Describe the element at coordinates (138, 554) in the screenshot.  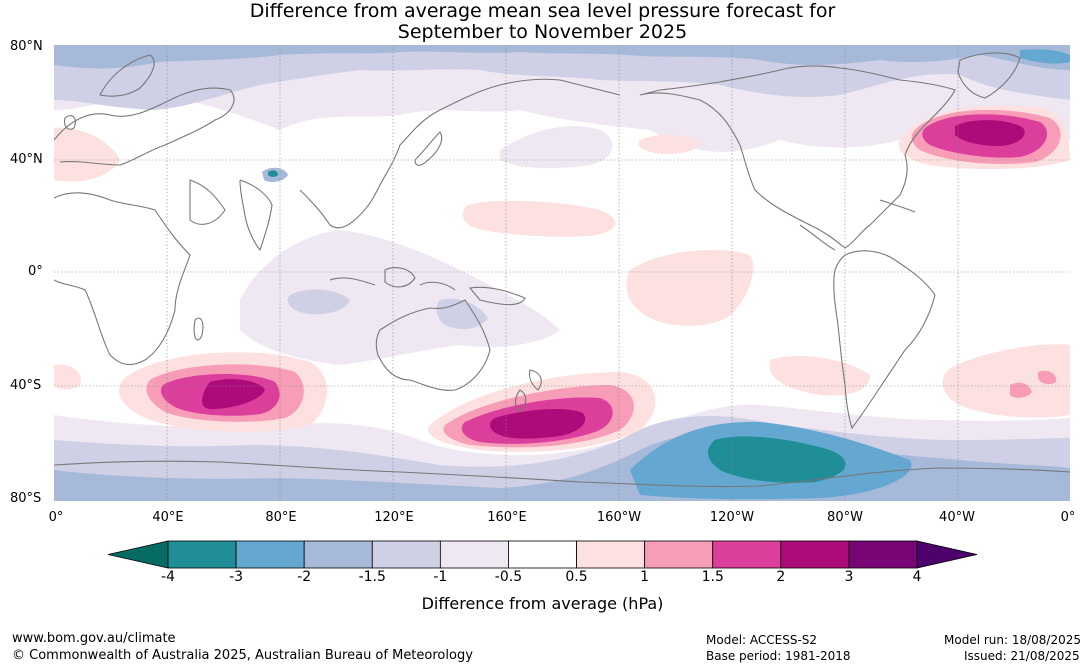
I see `colorbar-below-min-triangle` at that location.